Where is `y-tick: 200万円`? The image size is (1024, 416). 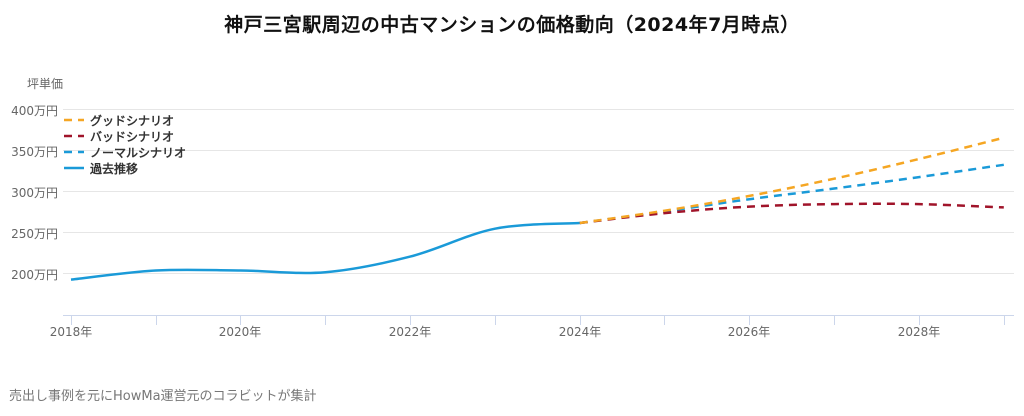
y-tick: 200万円 is located at coordinates (34, 275).